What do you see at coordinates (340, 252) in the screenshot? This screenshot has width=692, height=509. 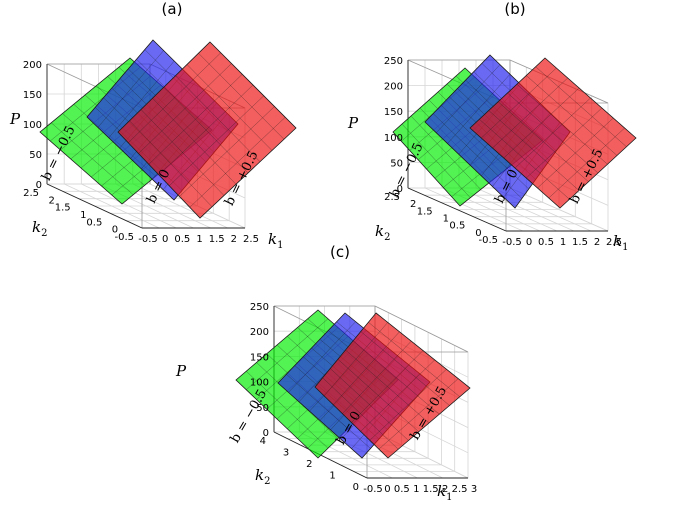 I see `panel-label: (c)` at bounding box center [340, 252].